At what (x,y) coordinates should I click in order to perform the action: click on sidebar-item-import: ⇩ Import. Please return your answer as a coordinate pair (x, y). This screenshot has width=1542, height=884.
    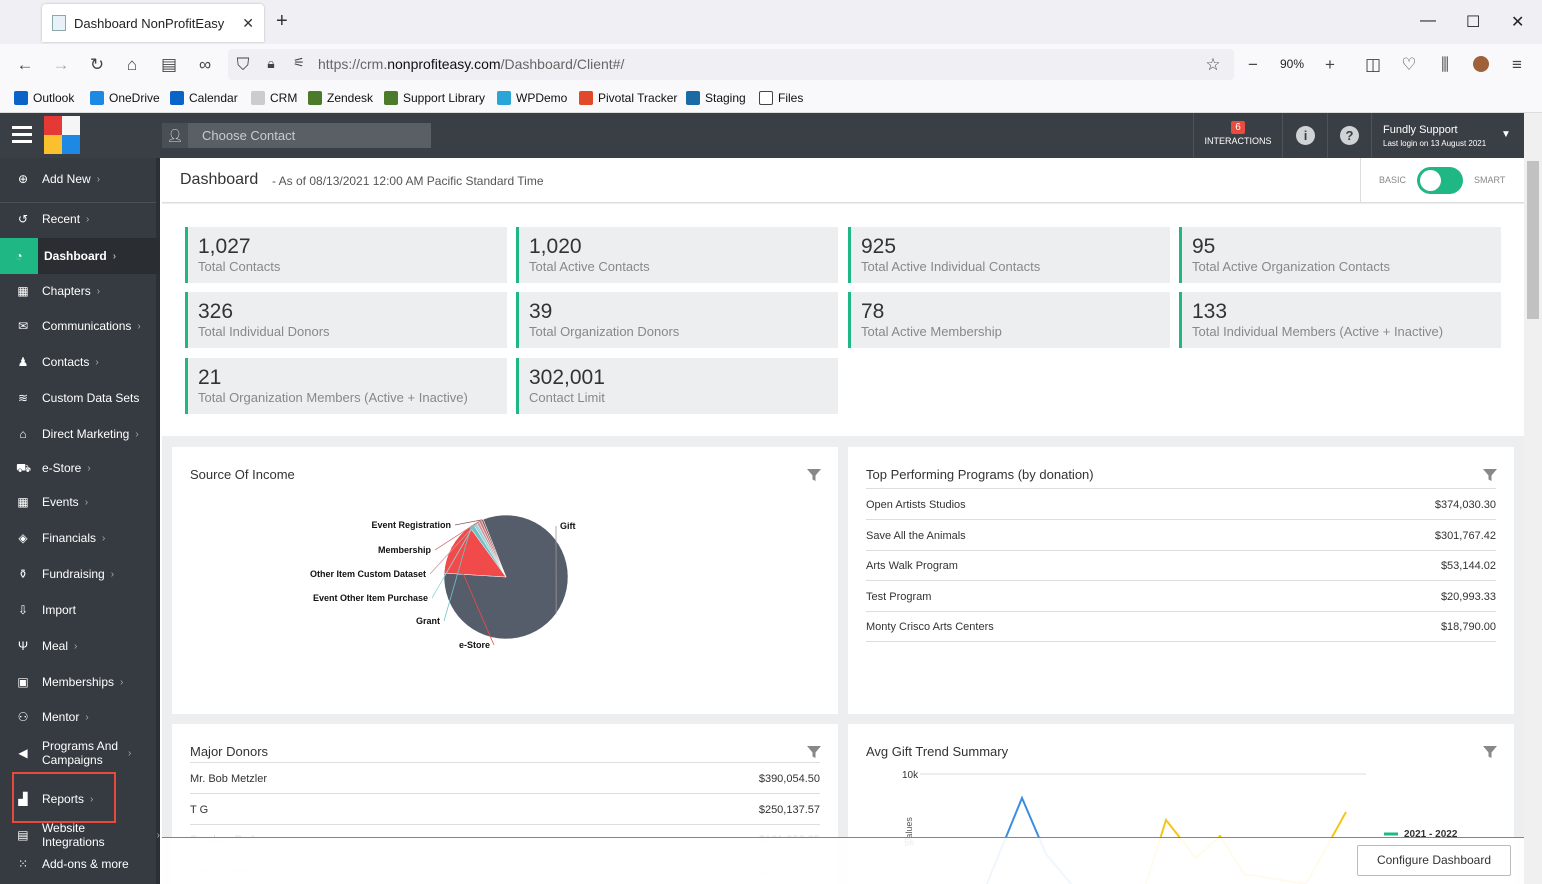
    Looking at the image, I should click on (80, 610).